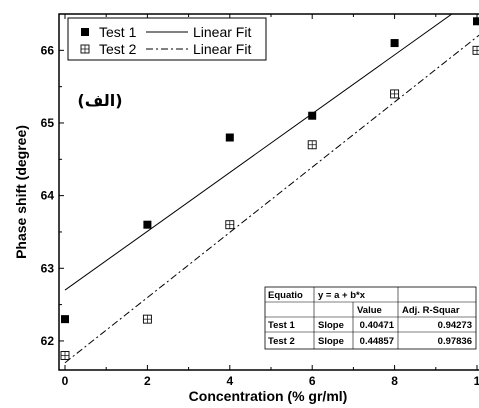  What do you see at coordinates (118, 49) in the screenshot?
I see `legend-test2-label: Test 2` at bounding box center [118, 49].